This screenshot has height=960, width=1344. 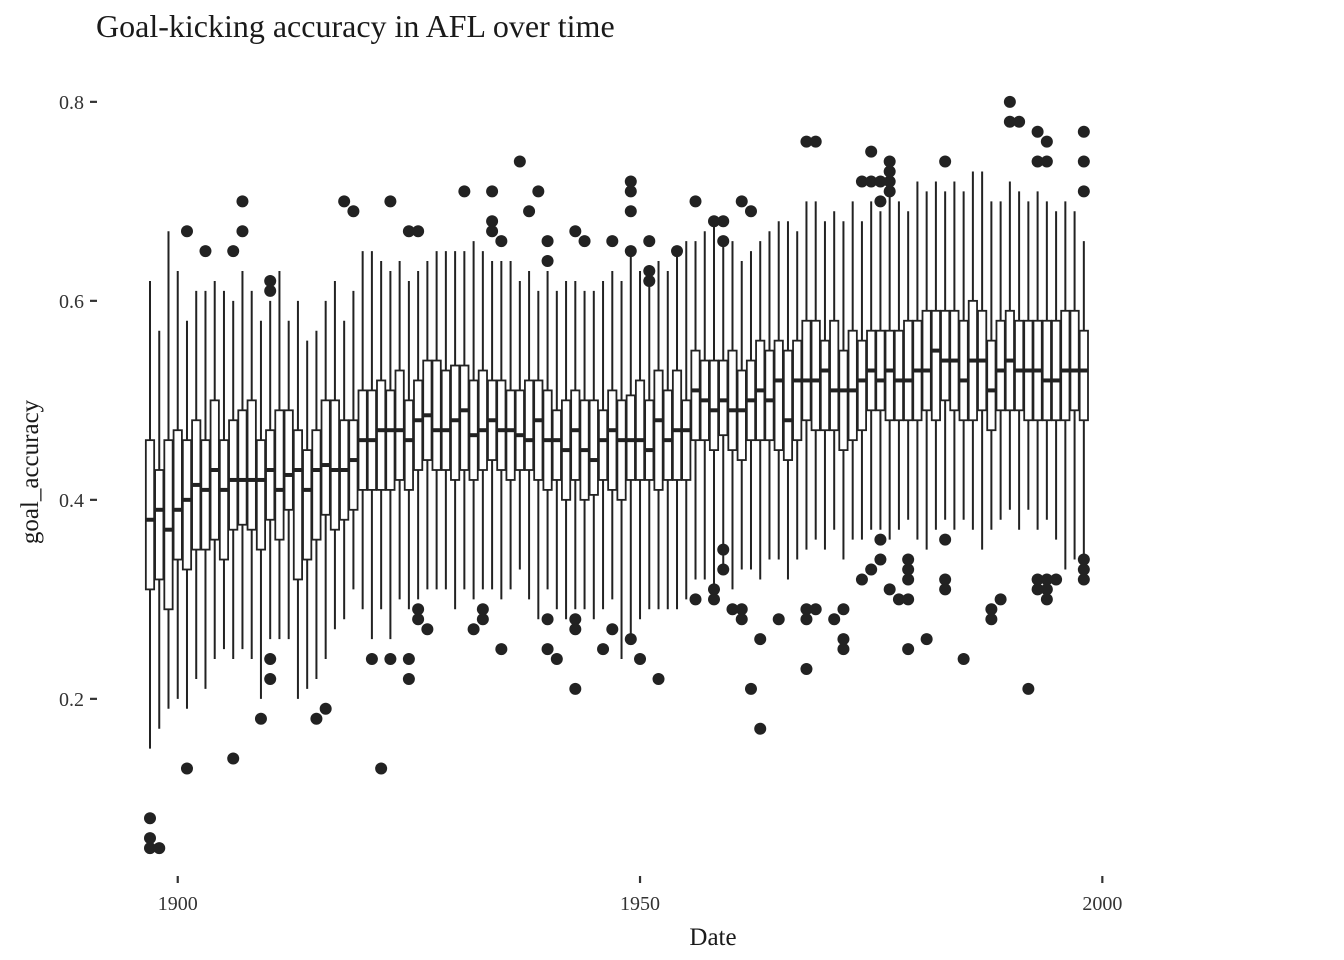 I want to click on box-1909, so click(x=260, y=522).